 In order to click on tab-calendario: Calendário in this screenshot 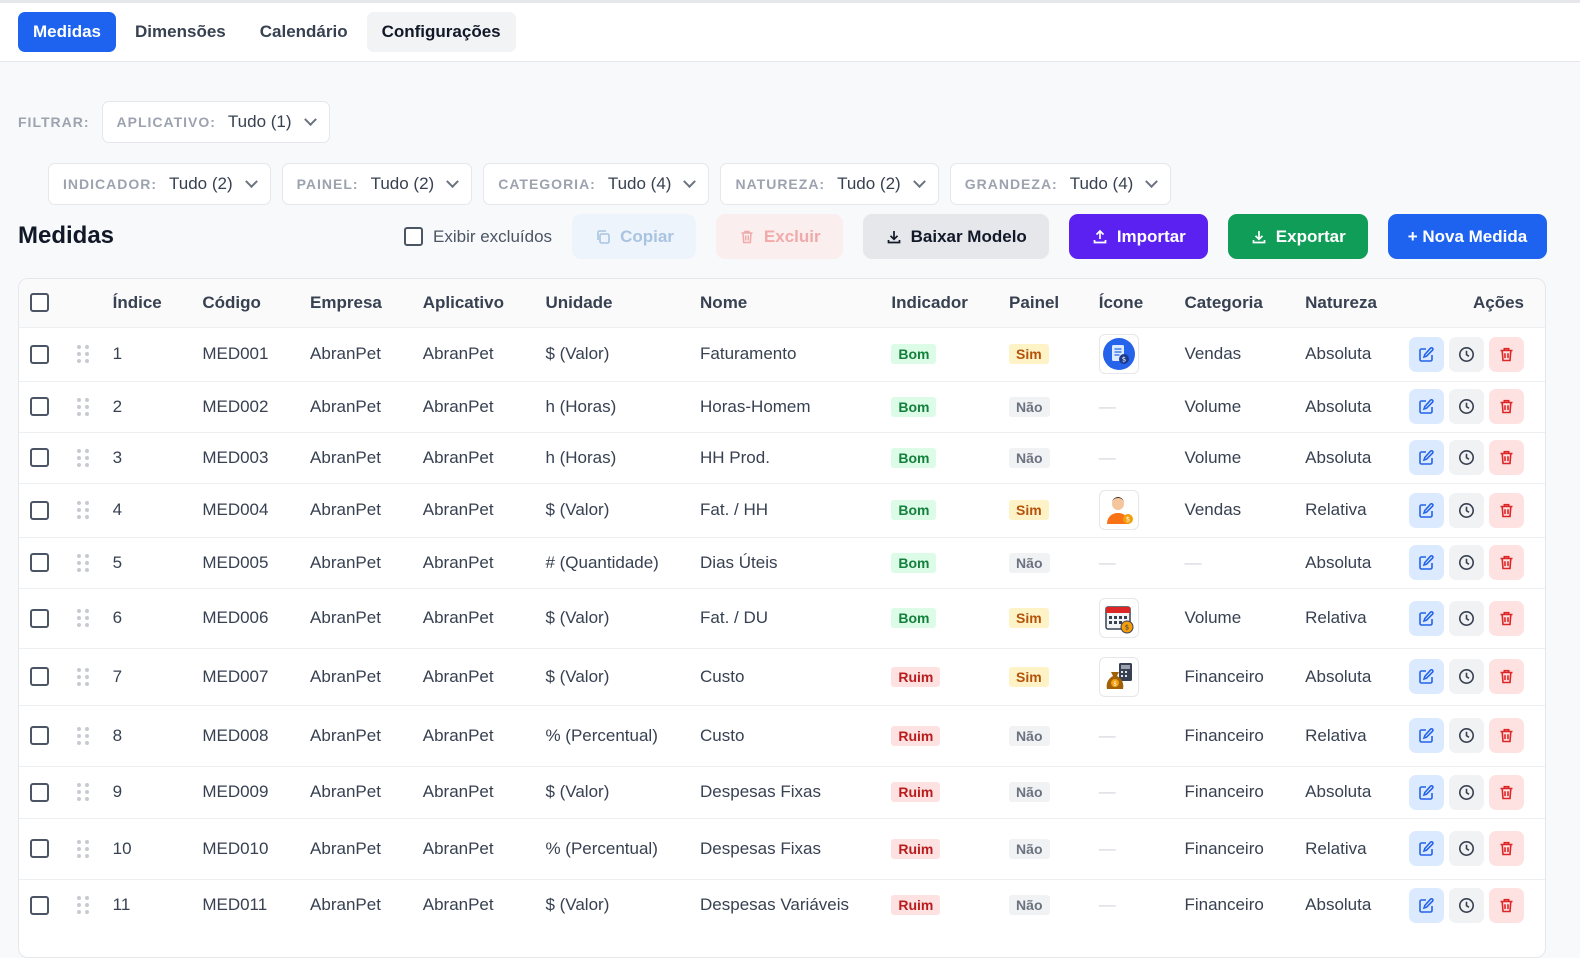, I will do `click(303, 31)`.